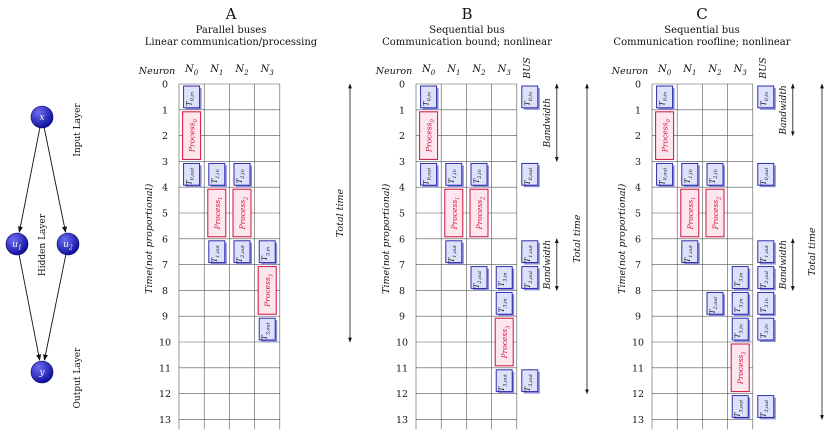 Image resolution: width=833 pixels, height=435 pixels. Describe the element at coordinates (165, 394) in the screenshot. I see `row-label: 12` at that location.